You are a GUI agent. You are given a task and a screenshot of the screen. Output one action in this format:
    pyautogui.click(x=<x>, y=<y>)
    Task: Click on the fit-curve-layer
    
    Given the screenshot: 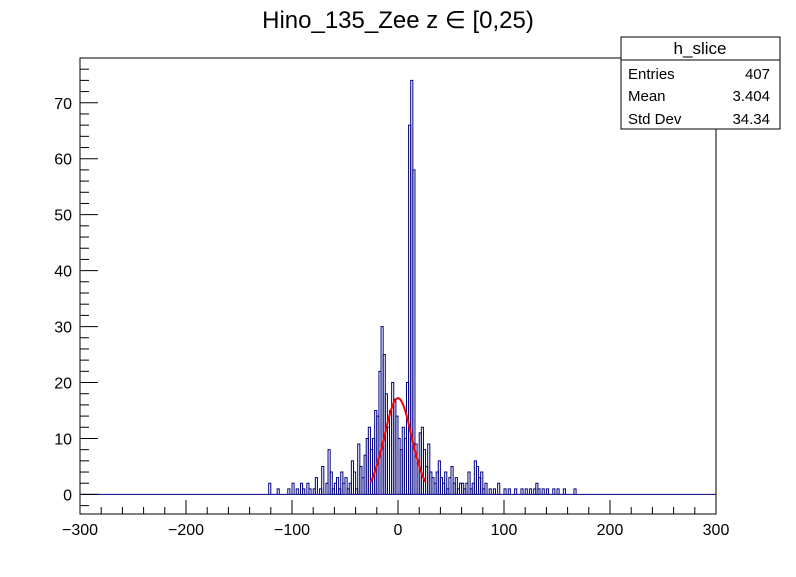 What is the action you would take?
    pyautogui.click(x=398, y=440)
    